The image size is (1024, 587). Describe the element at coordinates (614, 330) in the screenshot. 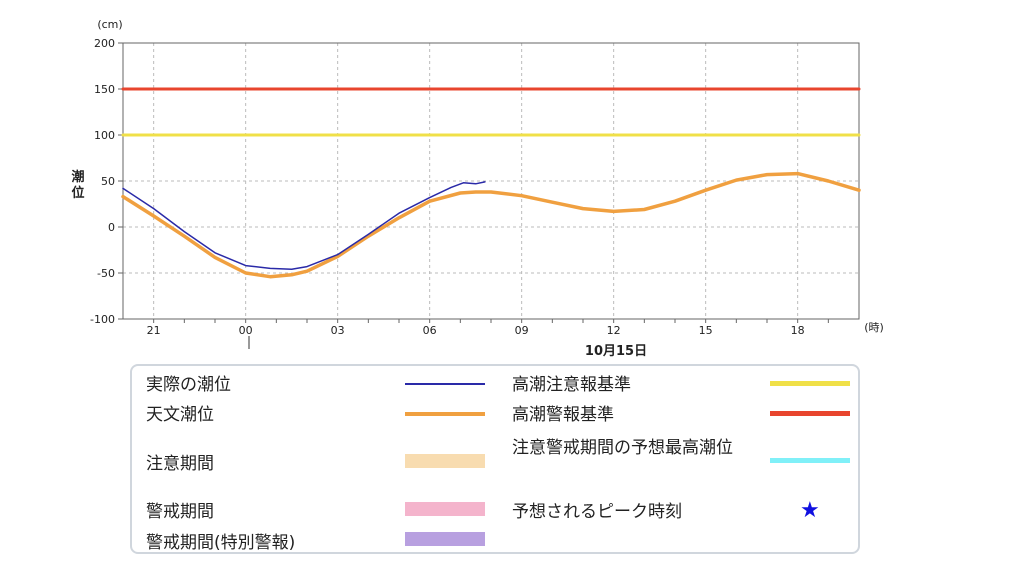

I see `x-tick-label: 12` at that location.